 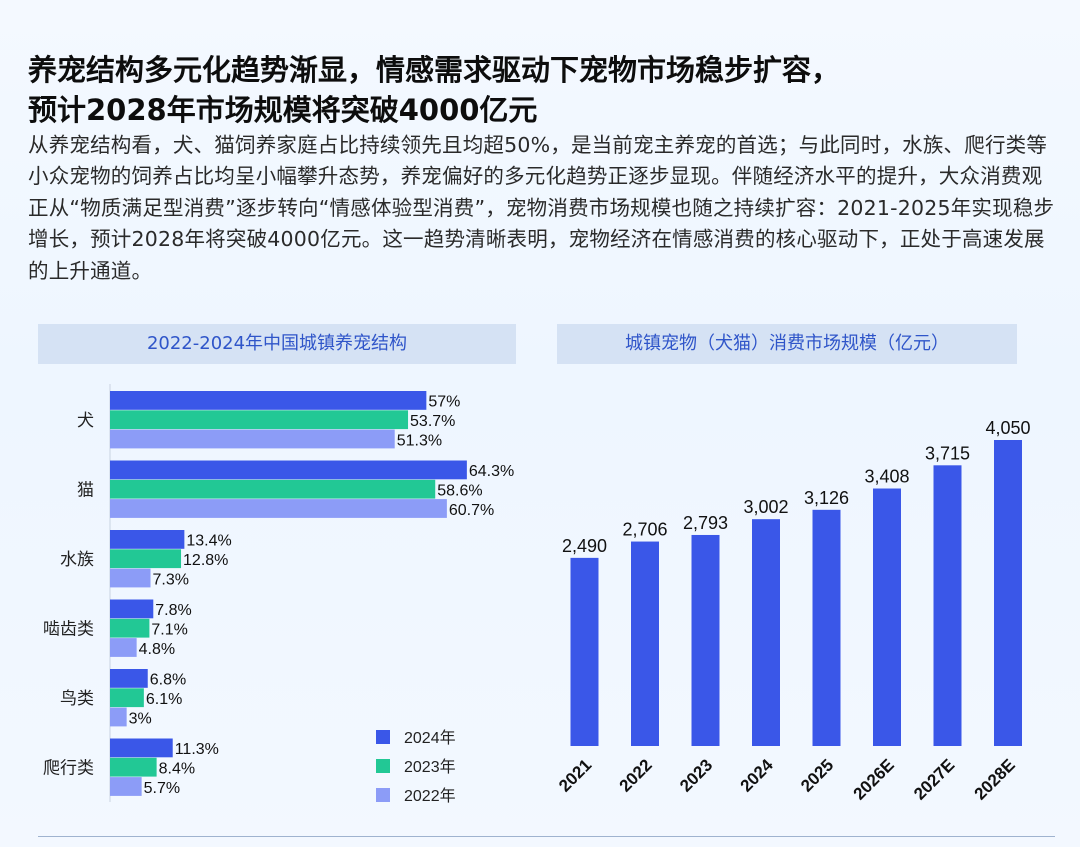 What do you see at coordinates (696, 775) in the screenshot?
I see `x-tick-label-2: 2023` at bounding box center [696, 775].